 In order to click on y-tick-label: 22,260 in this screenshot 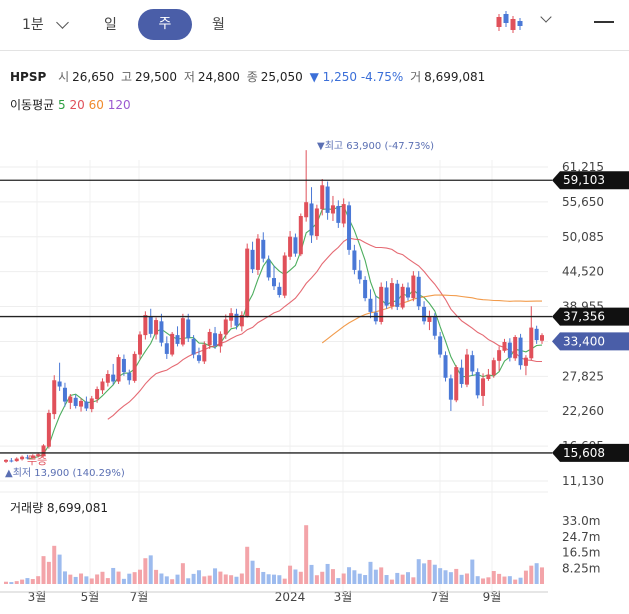, I will do `click(583, 411)`.